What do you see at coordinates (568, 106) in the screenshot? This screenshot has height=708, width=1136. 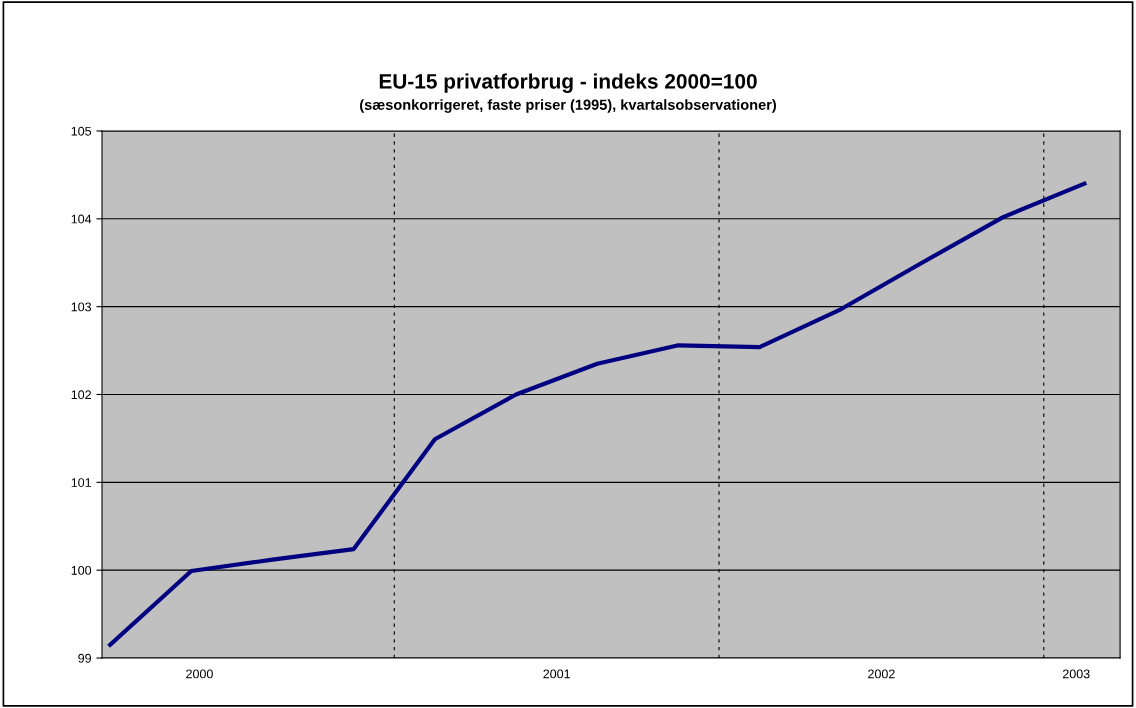 I see `chart-subtitle: (sæsonkorrigeret, faste priser (1995), kvartalsobservationer)` at bounding box center [568, 106].